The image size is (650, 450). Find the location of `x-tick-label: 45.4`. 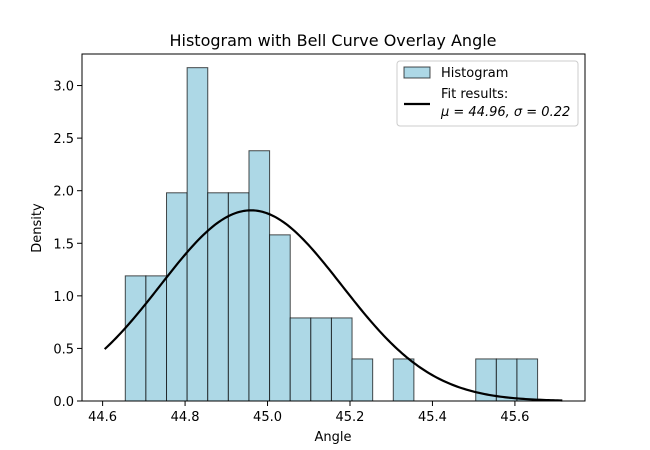

x-tick-label: 45.4 is located at coordinates (432, 417).